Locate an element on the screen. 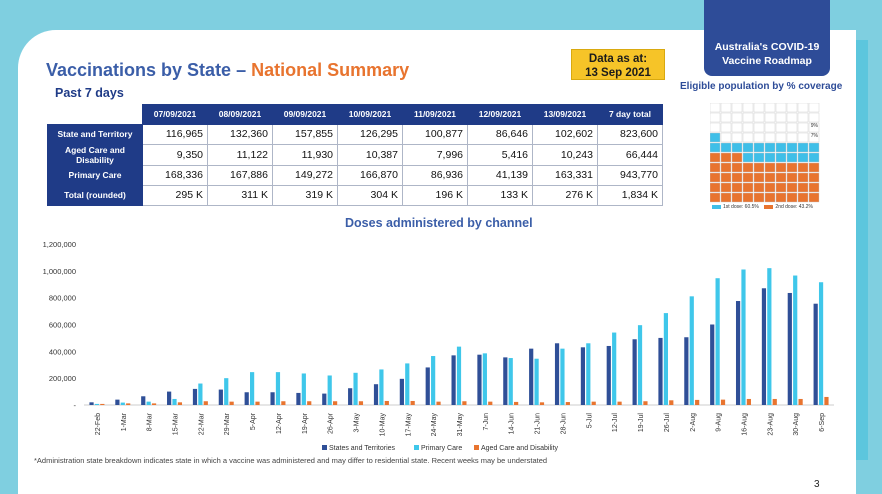  x-tick-label: 1-Mar is located at coordinates (124, 421).